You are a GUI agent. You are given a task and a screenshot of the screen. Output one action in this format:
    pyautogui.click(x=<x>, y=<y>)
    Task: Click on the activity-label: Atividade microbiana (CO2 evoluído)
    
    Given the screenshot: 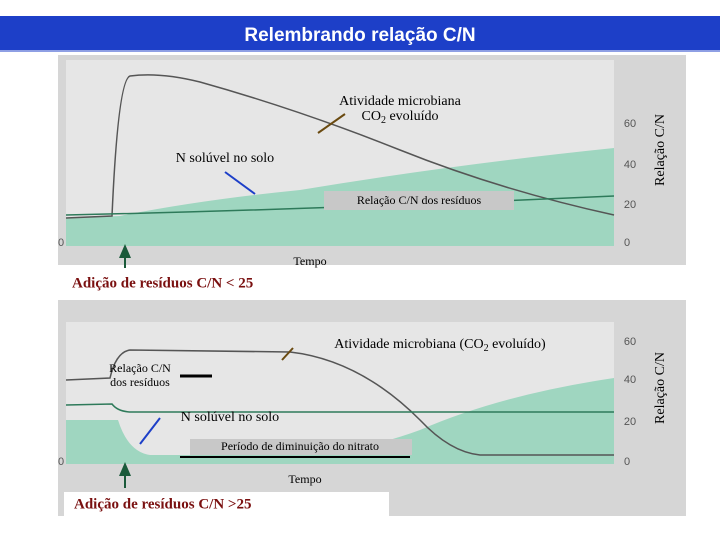 What is the action you would take?
    pyautogui.click(x=440, y=345)
    